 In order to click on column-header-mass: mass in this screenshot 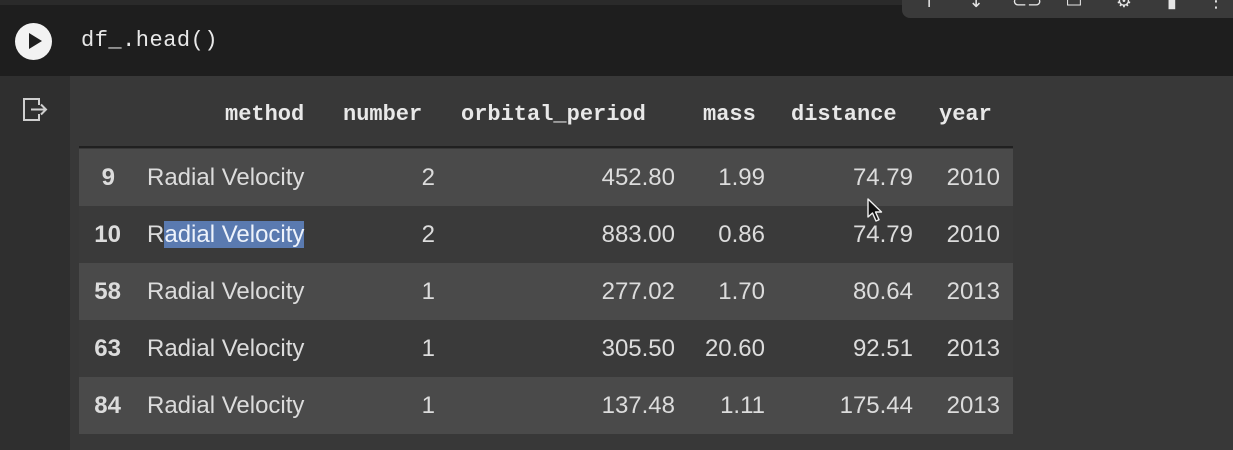, I will do `click(729, 114)`.